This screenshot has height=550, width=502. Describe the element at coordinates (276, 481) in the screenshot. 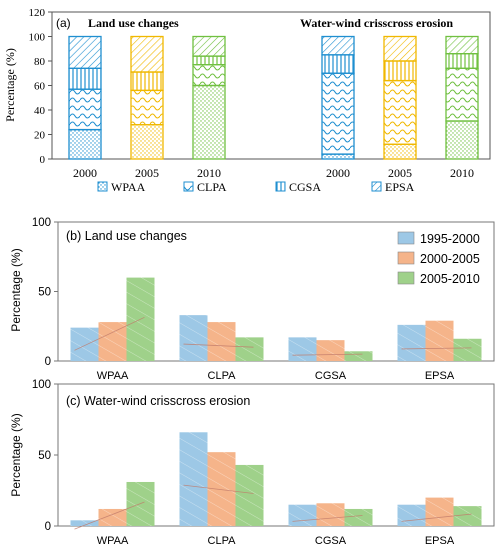

I see `panel-c-bars` at that location.